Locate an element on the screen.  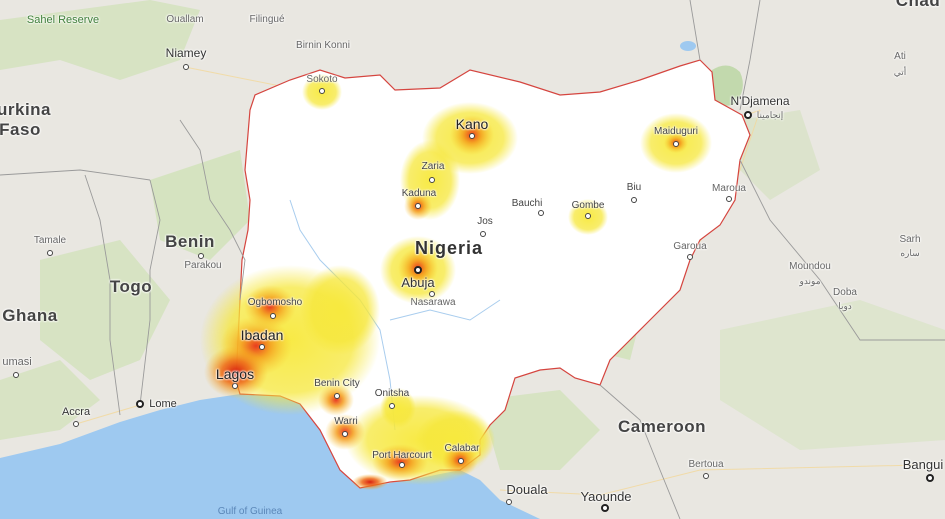
city-dot-biu is located at coordinates (634, 200).